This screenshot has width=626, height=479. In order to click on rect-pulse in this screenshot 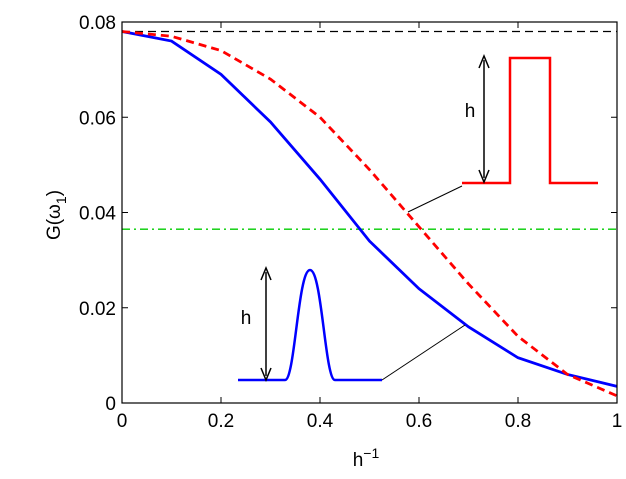, I will do `click(530, 120)`.